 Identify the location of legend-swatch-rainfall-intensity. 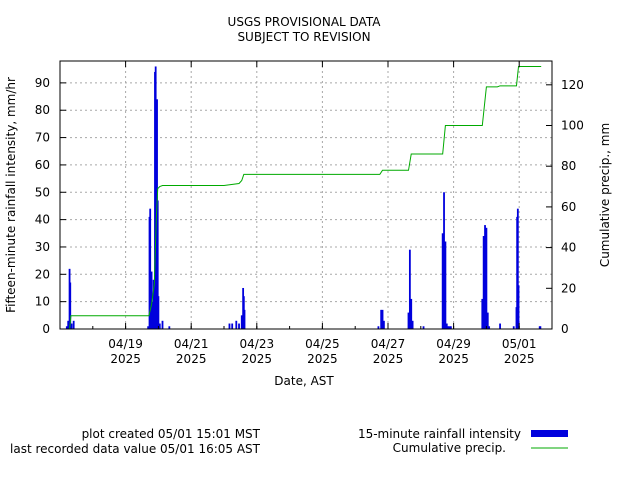
(549, 433).